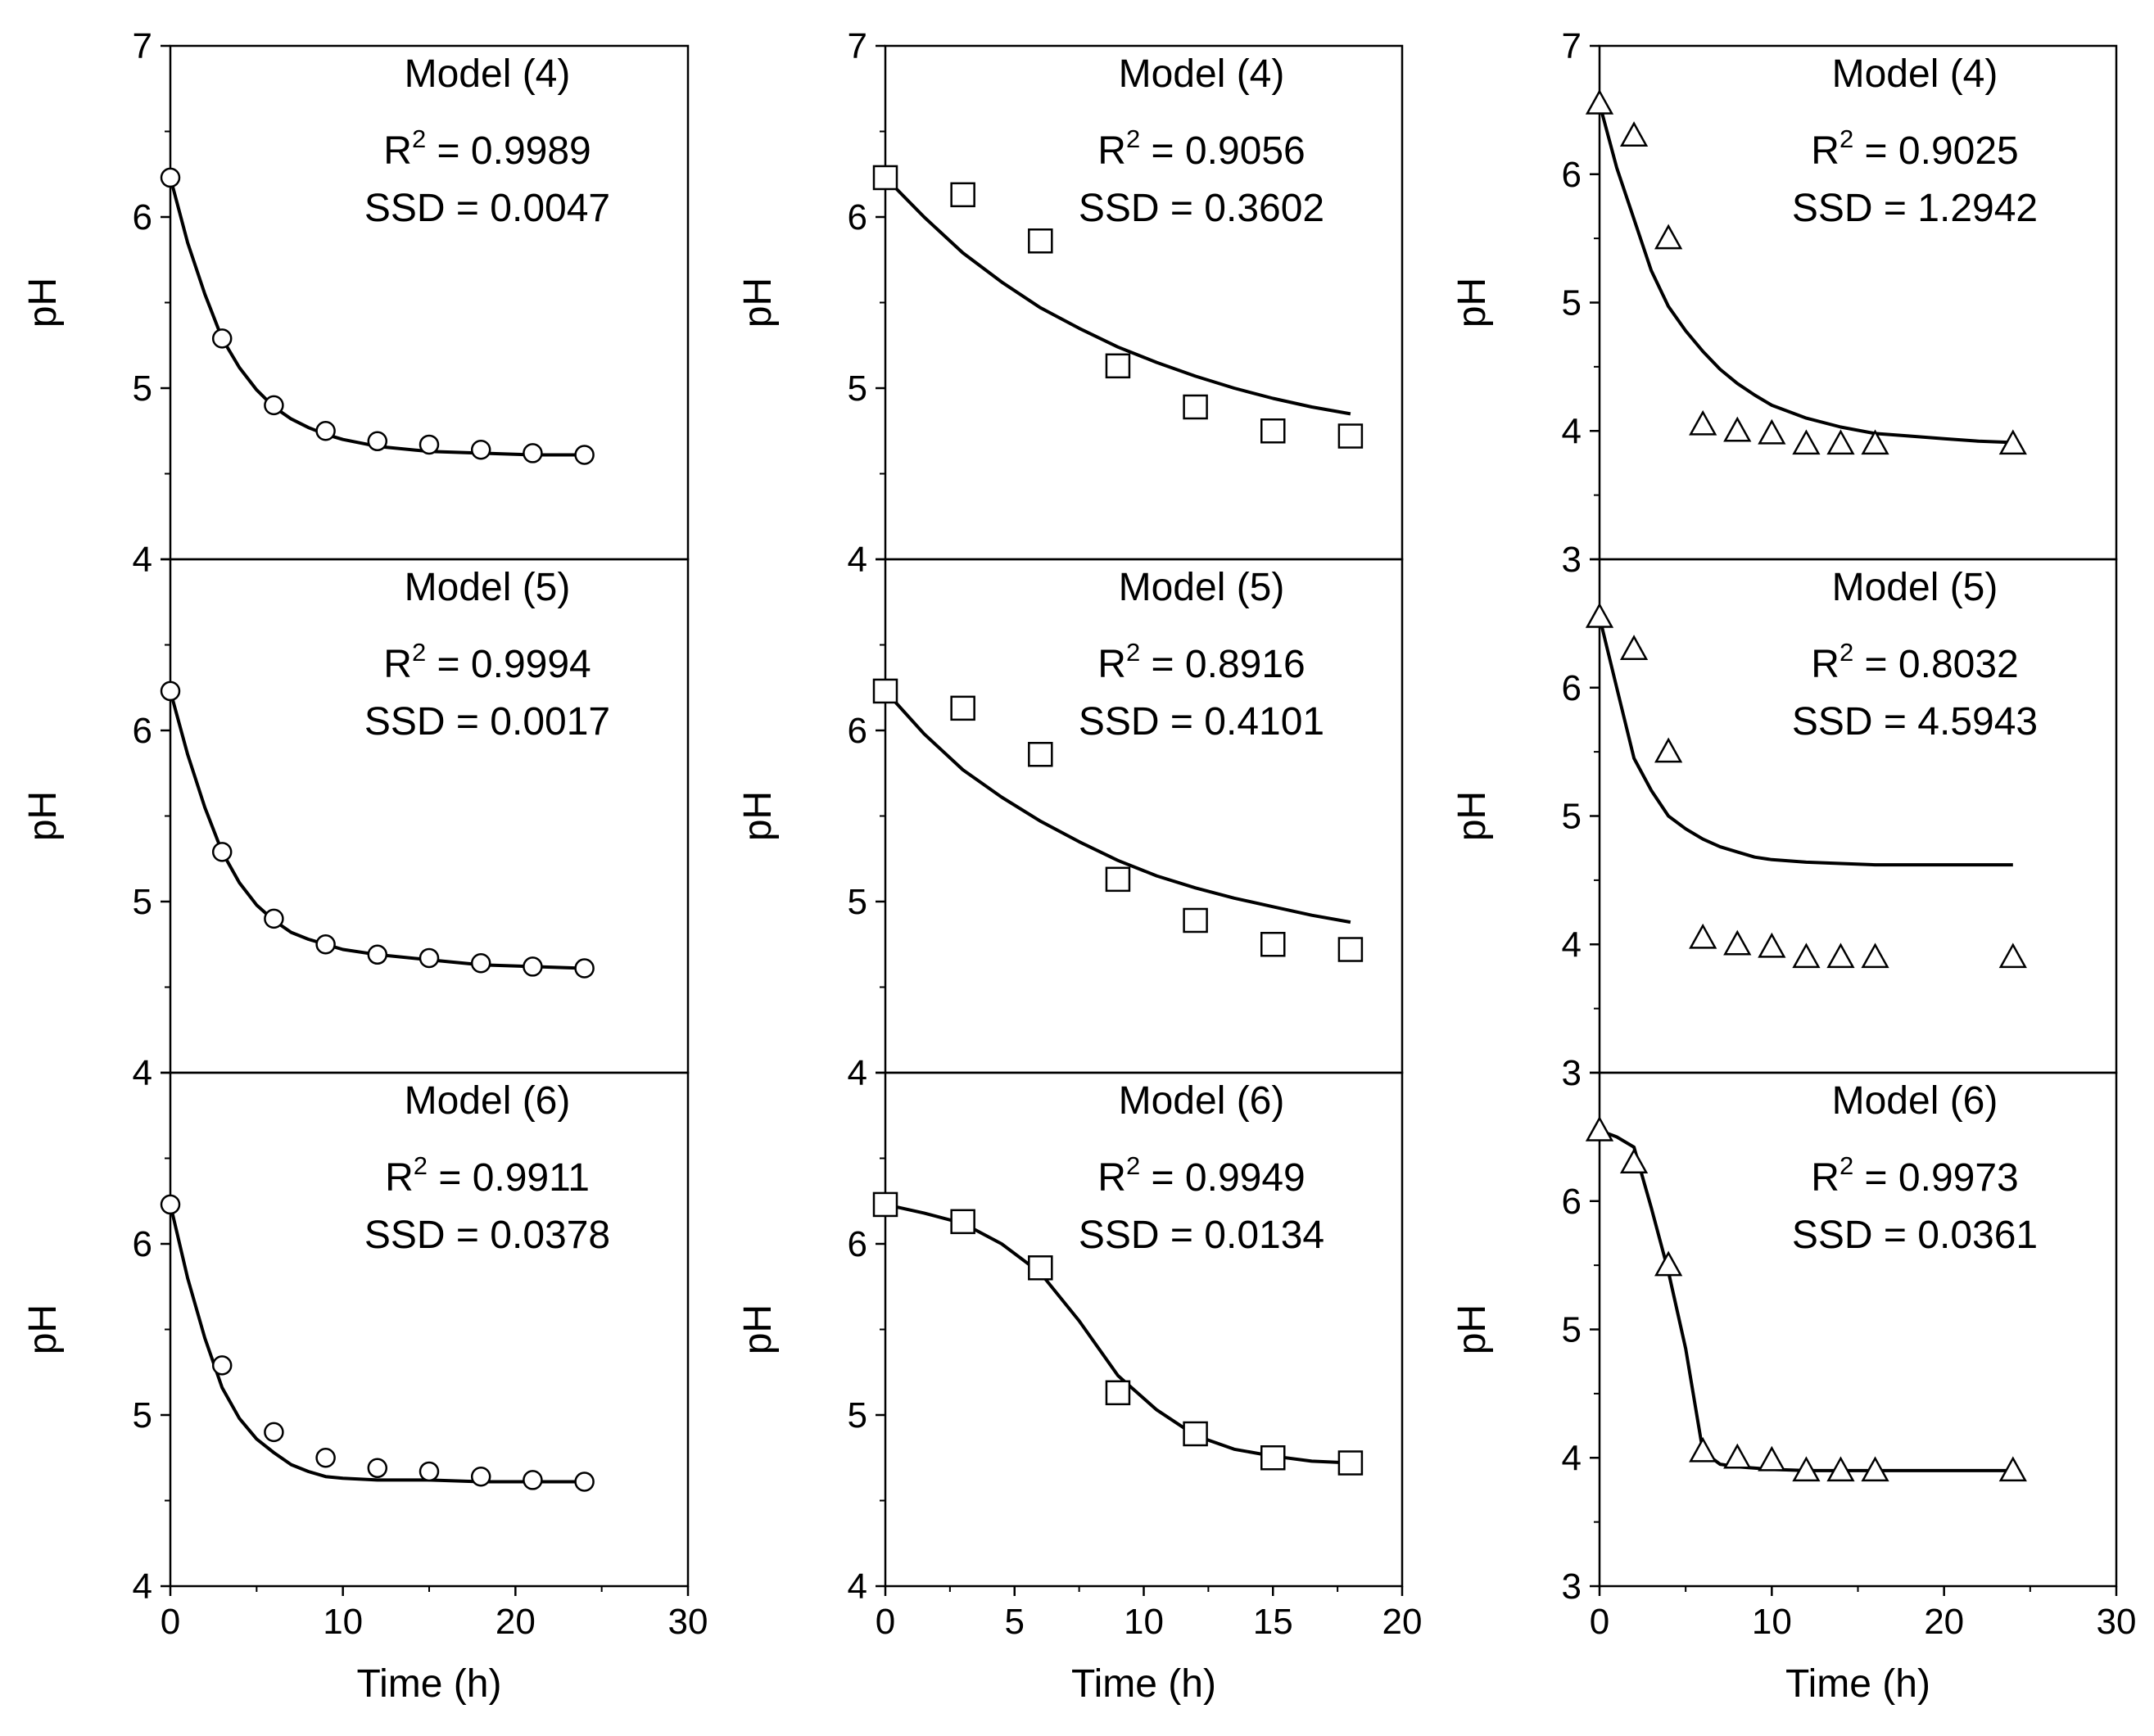 This screenshot has height=1736, width=2154. I want to click on r-squared-label: R2 = 0.9989, so click(487, 148).